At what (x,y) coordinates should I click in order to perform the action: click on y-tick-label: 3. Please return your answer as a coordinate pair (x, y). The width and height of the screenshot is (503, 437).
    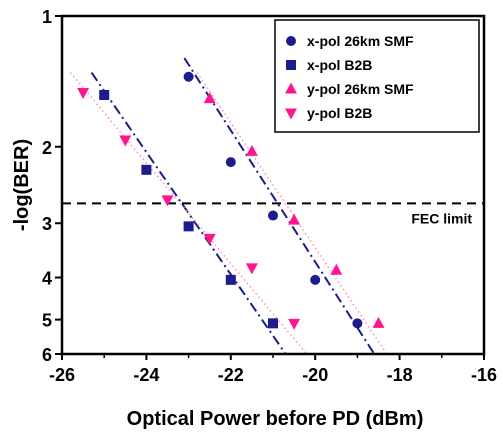
    Looking at the image, I should click on (47, 224).